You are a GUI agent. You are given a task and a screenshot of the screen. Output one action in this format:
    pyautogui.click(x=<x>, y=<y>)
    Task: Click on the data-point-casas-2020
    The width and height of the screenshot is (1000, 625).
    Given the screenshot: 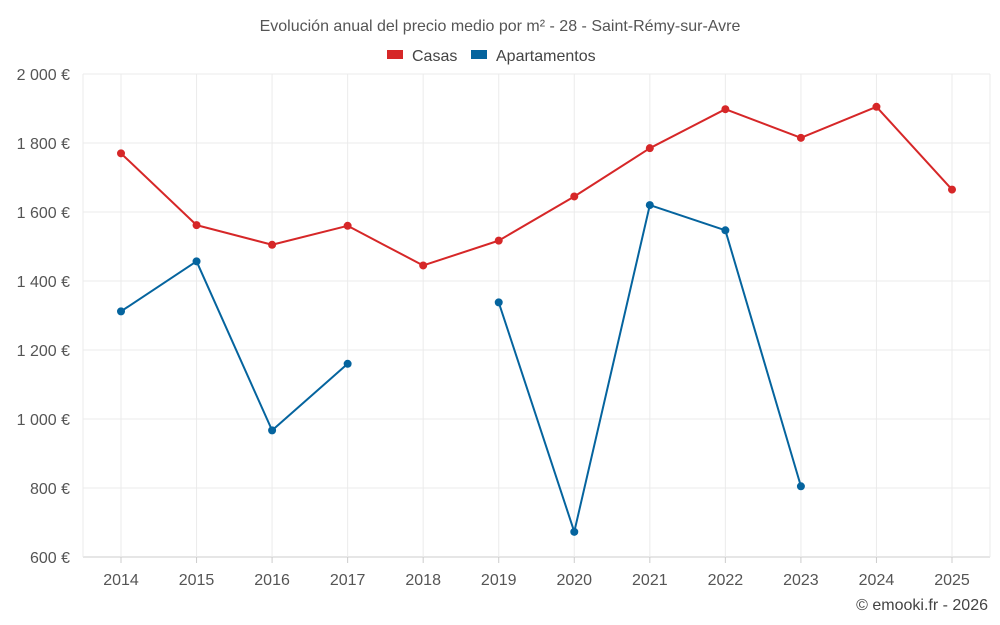 What is the action you would take?
    pyautogui.click(x=574, y=196)
    